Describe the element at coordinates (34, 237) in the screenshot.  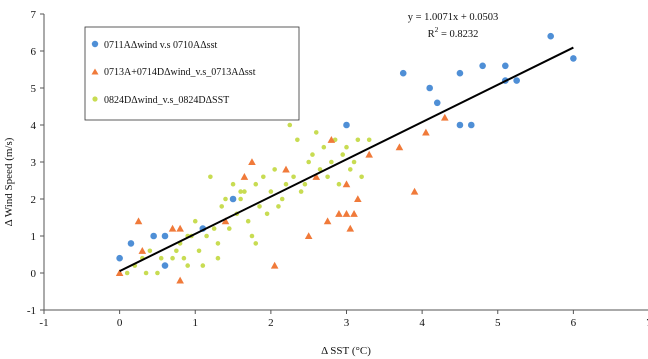
I see `y-tick-label: 1` at that location.